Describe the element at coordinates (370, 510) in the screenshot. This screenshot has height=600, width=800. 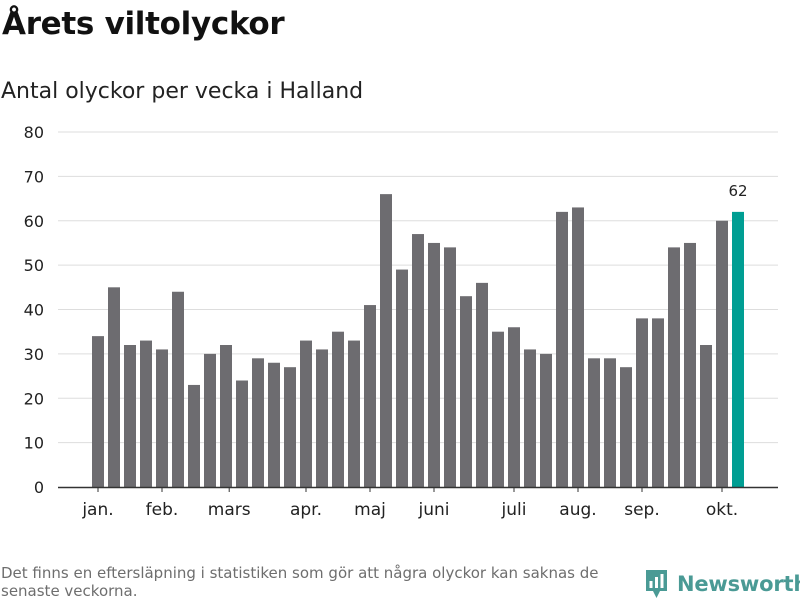
I see `x-tick-label: maj` at that location.